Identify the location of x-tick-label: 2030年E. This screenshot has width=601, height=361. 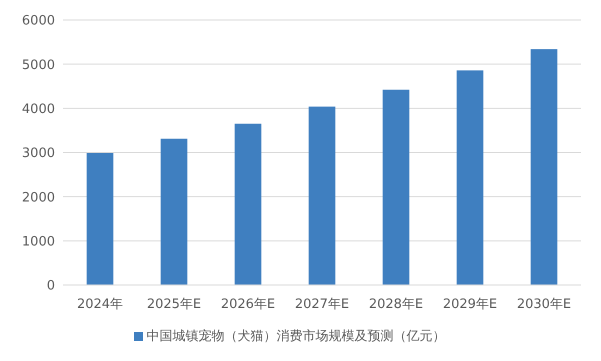
(544, 304).